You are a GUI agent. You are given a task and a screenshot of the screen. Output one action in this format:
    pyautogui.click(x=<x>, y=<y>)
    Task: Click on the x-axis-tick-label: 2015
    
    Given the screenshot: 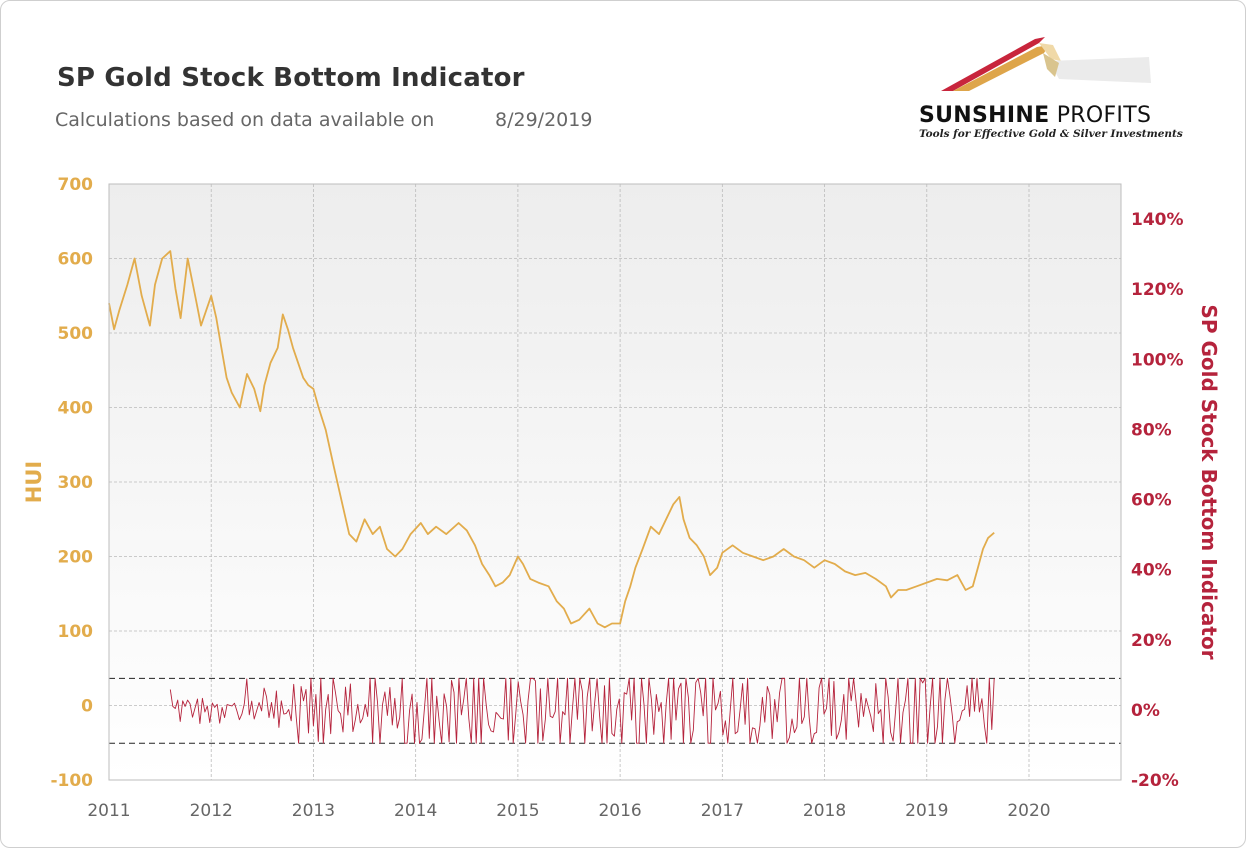 What is the action you would take?
    pyautogui.click(x=517, y=811)
    